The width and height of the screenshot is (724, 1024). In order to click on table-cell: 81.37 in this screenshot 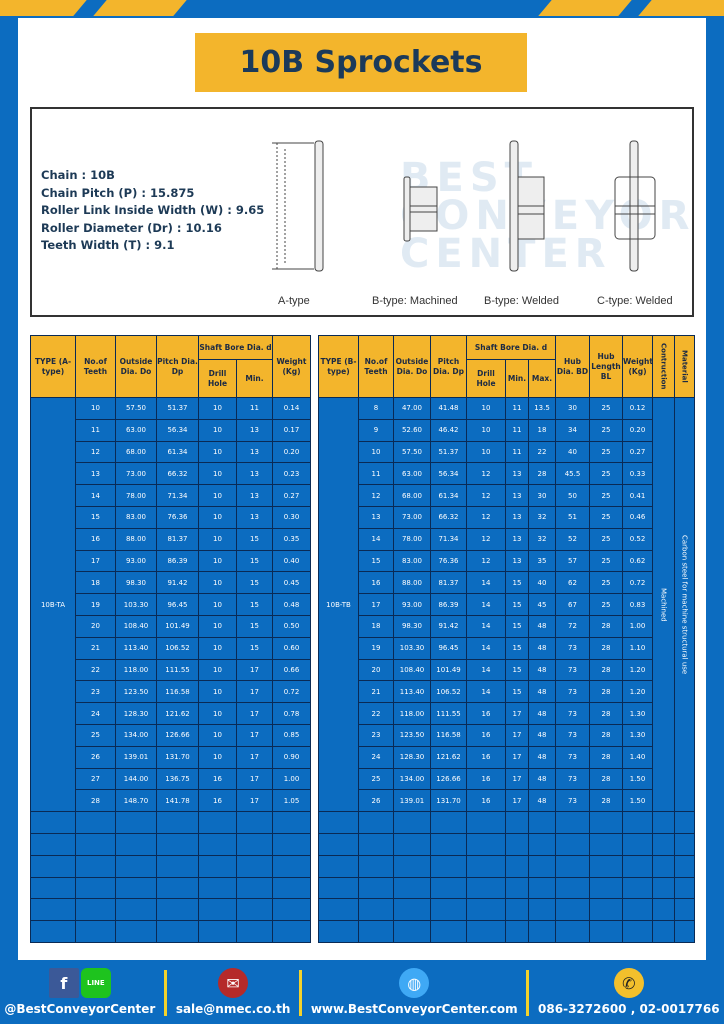, I will do `click(177, 539)`.